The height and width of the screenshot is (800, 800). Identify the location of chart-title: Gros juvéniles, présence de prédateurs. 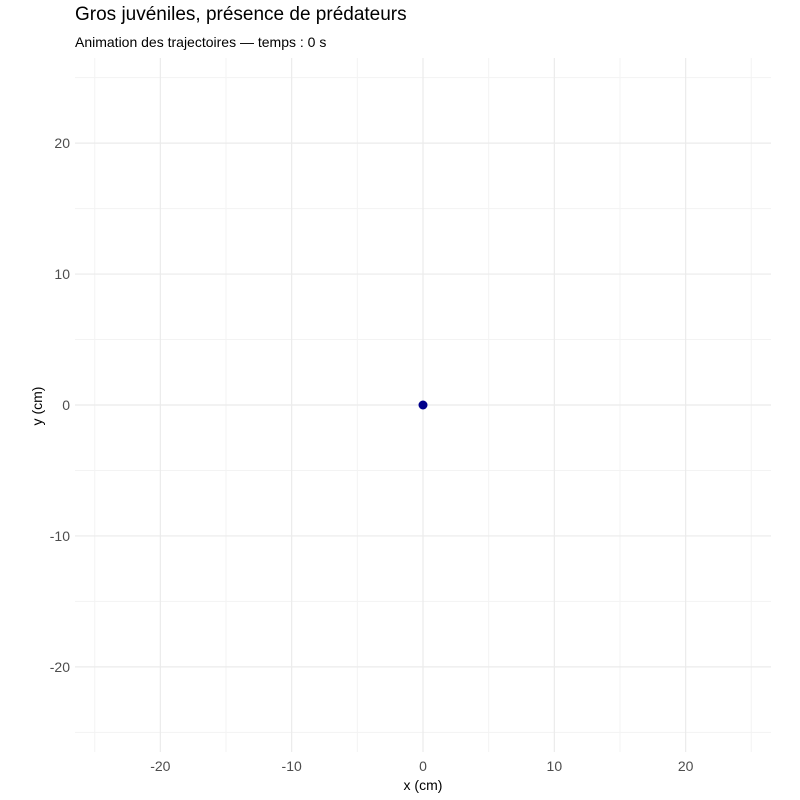
(241, 14).